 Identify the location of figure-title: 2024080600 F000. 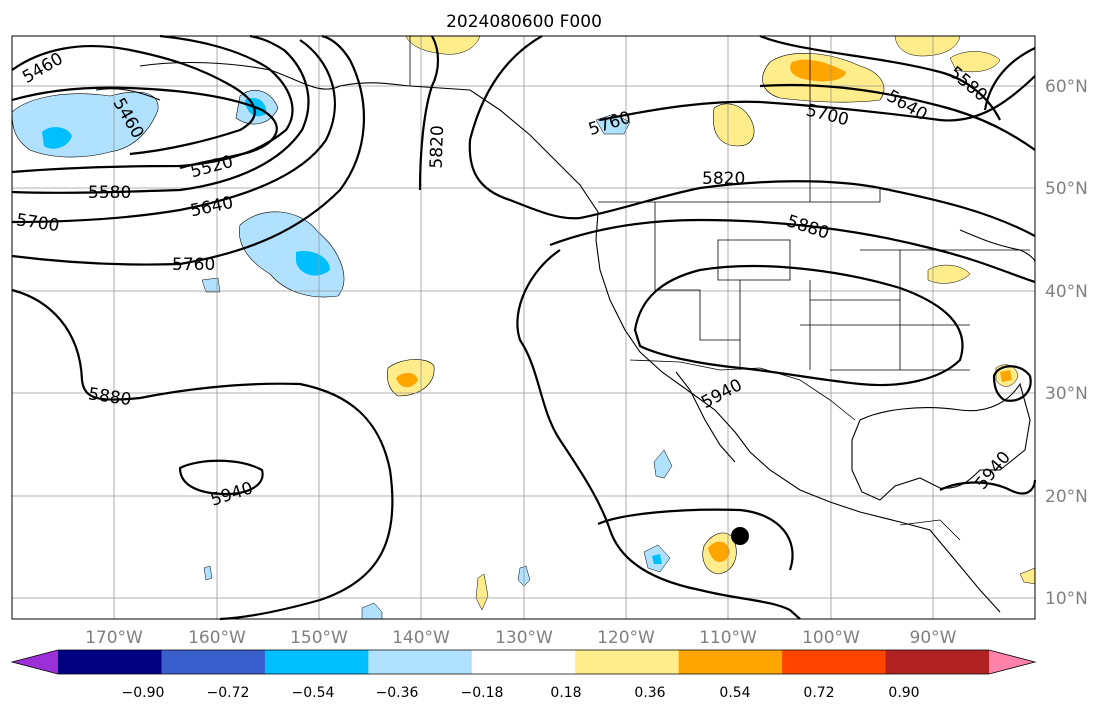
(524, 22).